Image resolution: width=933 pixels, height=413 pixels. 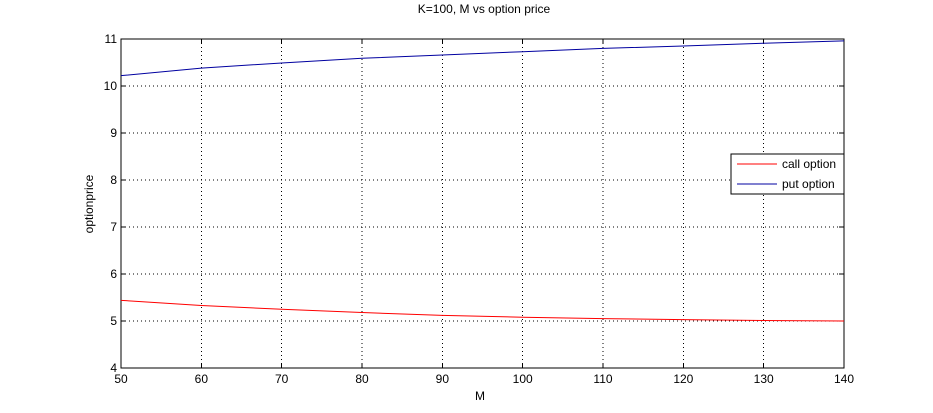 What do you see at coordinates (362, 379) in the screenshot?
I see `x-tick-label: 80` at bounding box center [362, 379].